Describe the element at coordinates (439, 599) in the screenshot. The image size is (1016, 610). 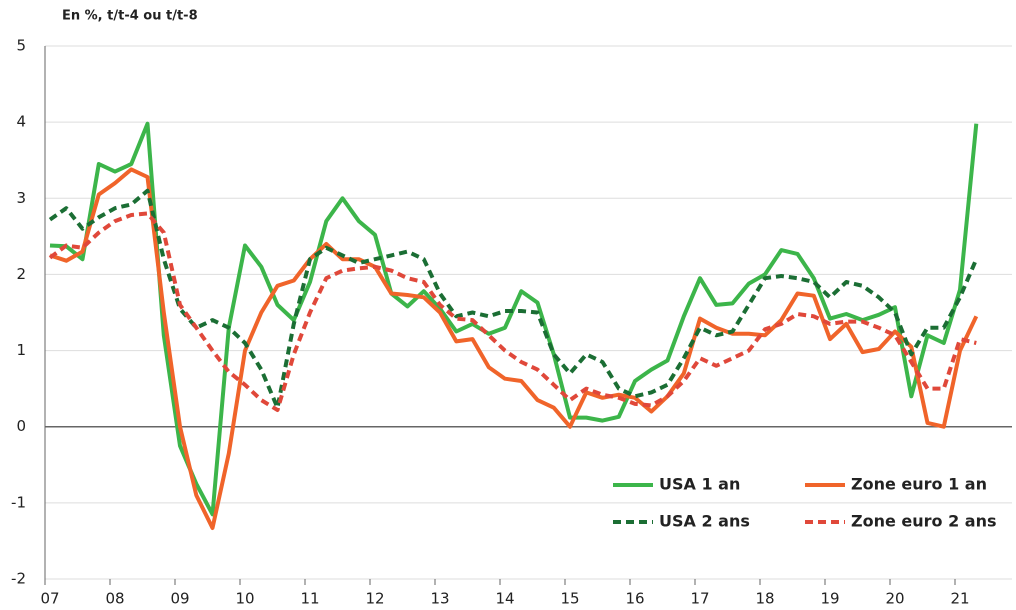
I see `x-tick-label: 13` at that location.